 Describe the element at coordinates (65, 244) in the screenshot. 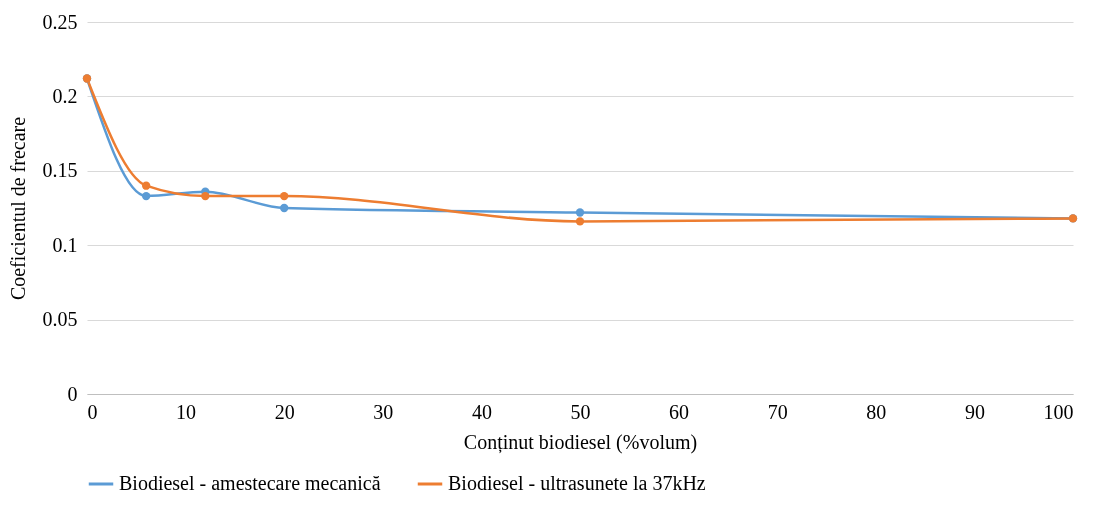

I see `y-tick-label: 0.1` at that location.